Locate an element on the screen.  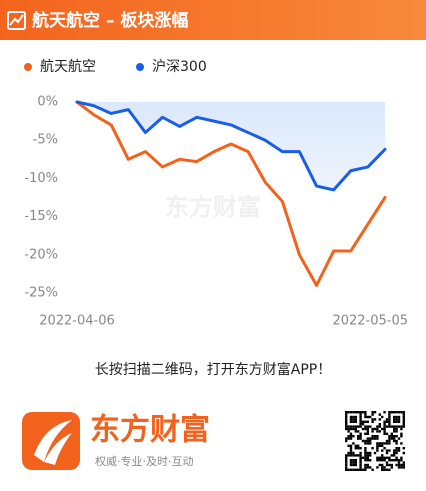
footer-prompt: 长按扫描二维码，打开东方财富APP！ is located at coordinates (213, 369).